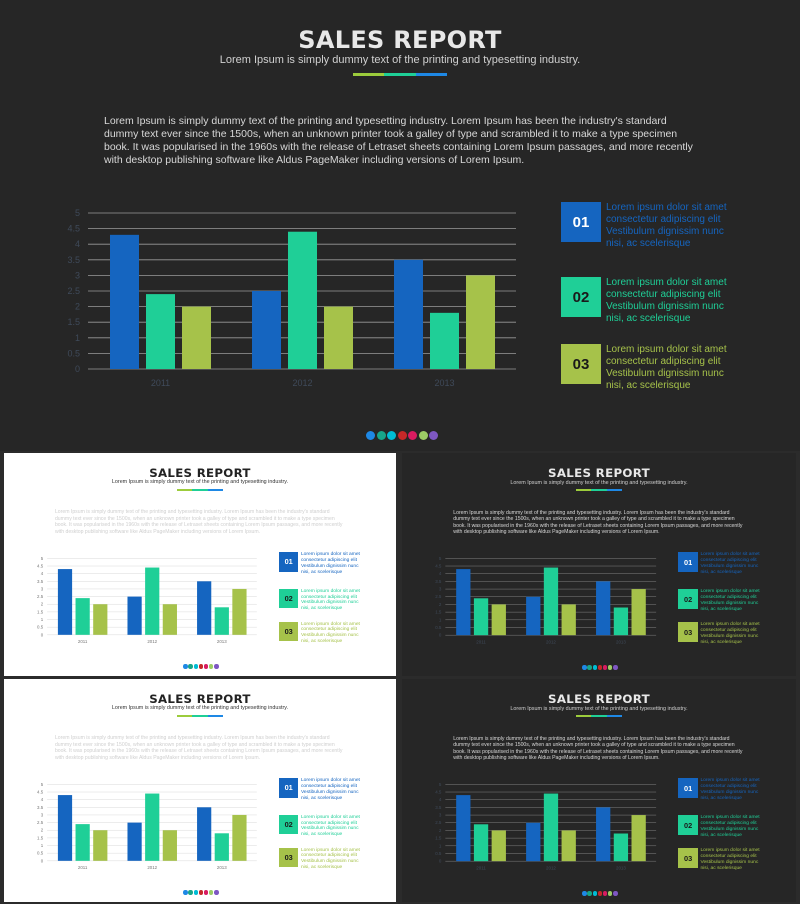 The image size is (800, 904). What do you see at coordinates (82, 616) in the screenshot?
I see `bar-2011-s2` at bounding box center [82, 616].